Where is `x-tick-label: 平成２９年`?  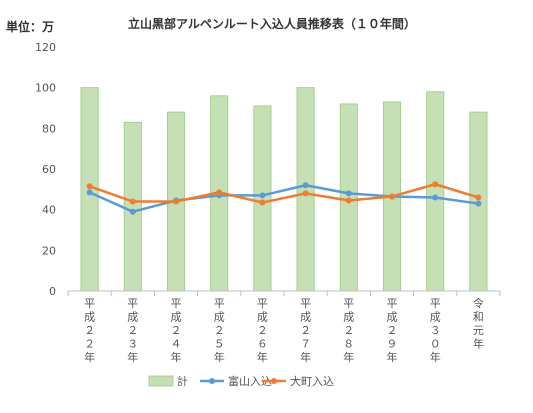 x-tick-label: 平成２９年 is located at coordinates (392, 330).